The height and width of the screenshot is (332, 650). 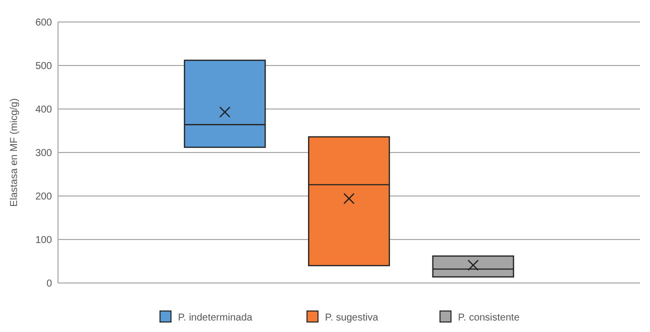 What do you see at coordinates (43, 23) in the screenshot?
I see `y-tick-label: 600` at bounding box center [43, 23].